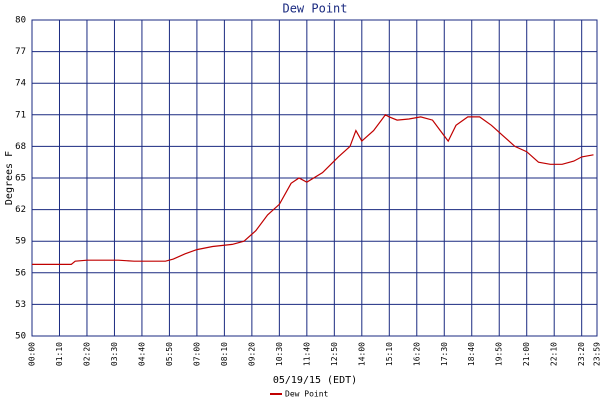 Image resolution: width=600 pixels, height=400 pixels. Describe the element at coordinates (141, 354) in the screenshot. I see `x-tick-label: 04:40` at that location.